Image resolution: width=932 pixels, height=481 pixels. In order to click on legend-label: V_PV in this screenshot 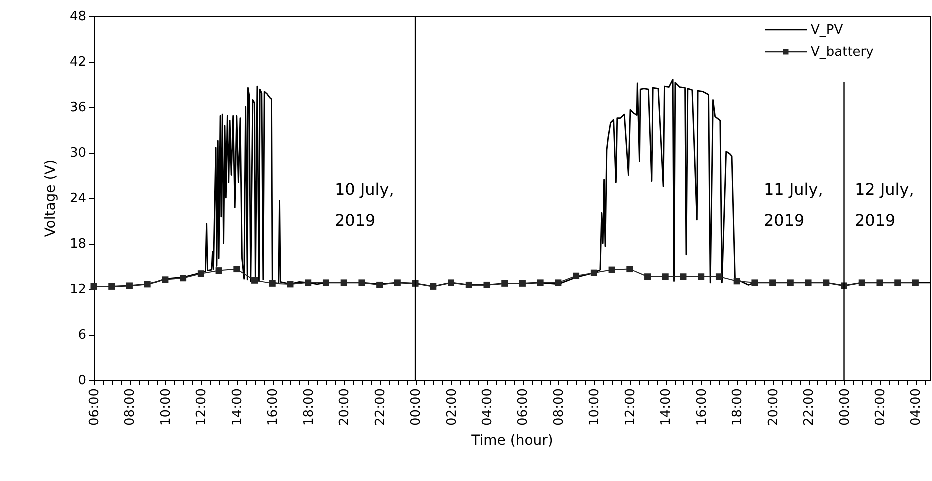, I will do `click(827, 30)`.